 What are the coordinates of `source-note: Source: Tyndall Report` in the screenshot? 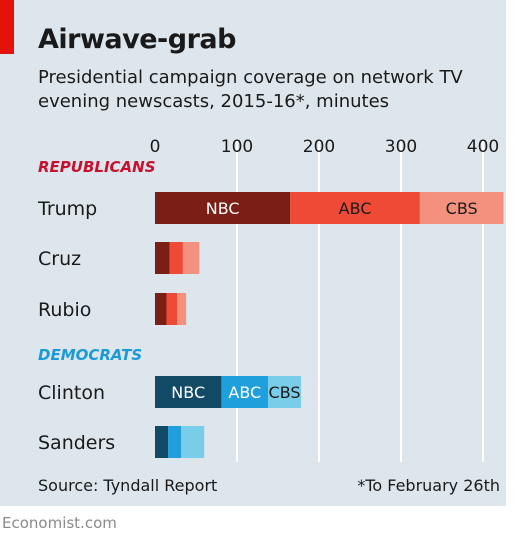 It's located at (128, 485).